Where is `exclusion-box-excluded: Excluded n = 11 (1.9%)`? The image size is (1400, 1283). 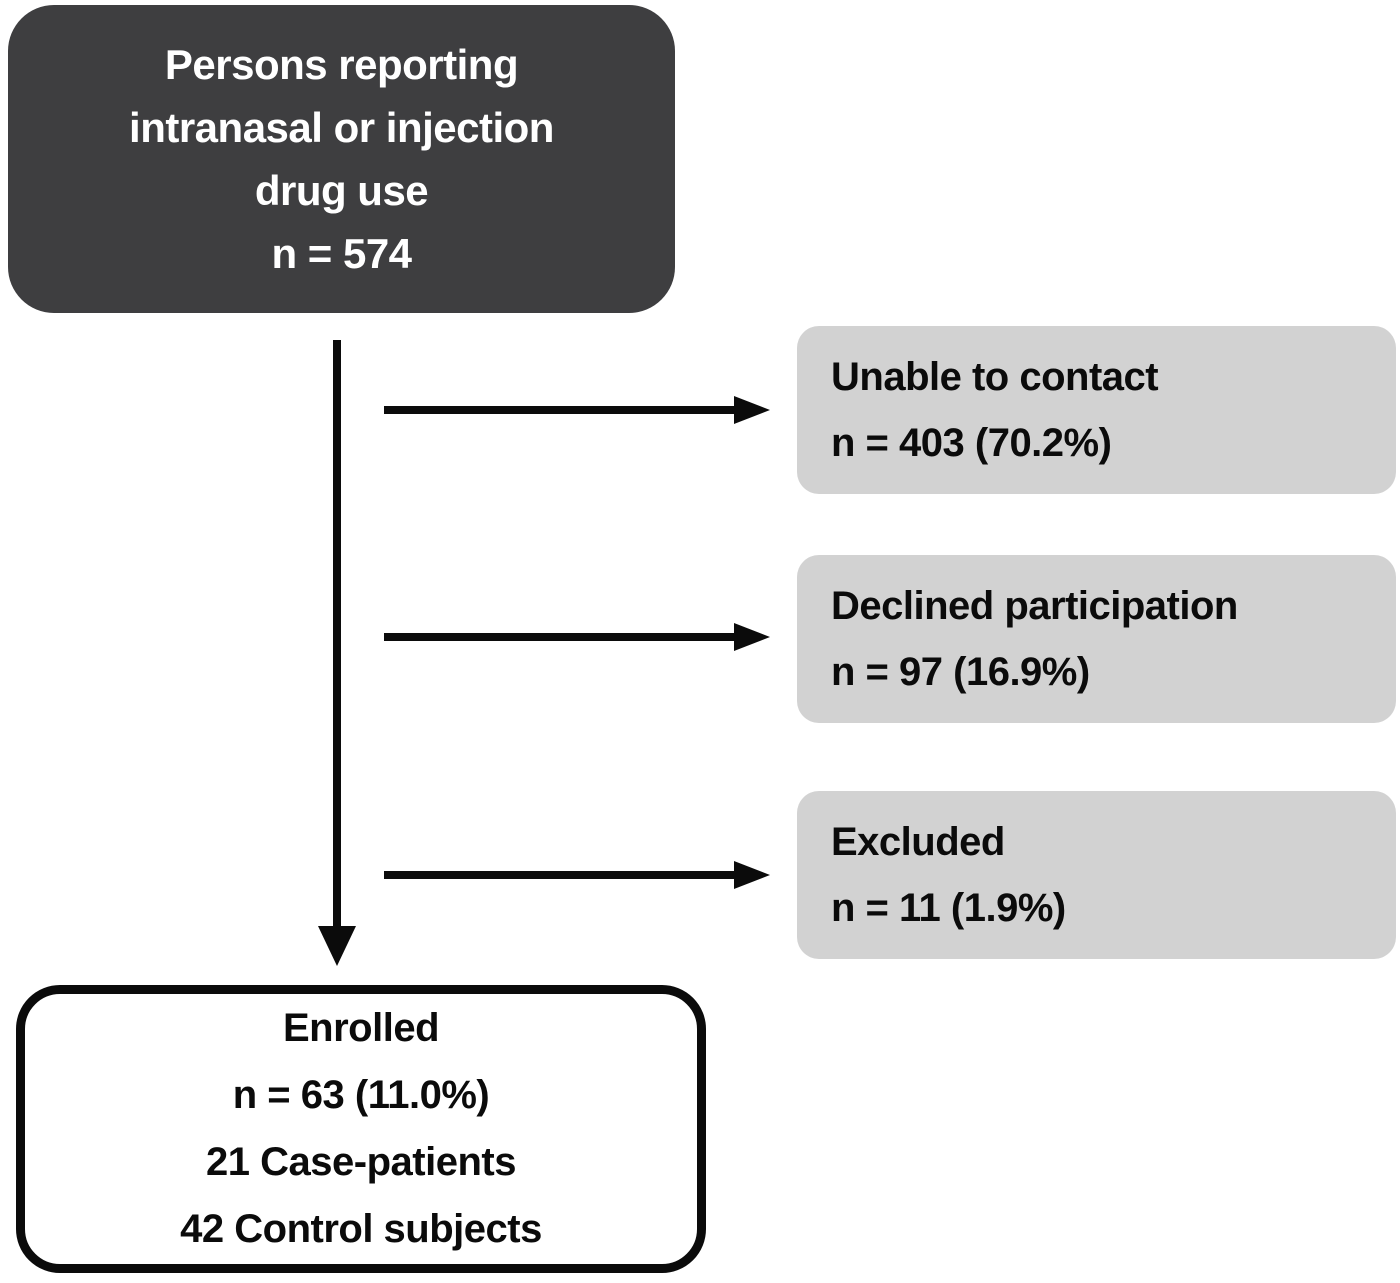
exclusion-box-excluded: Excluded n = 11 (1.9%) is located at coordinates (1096, 875).